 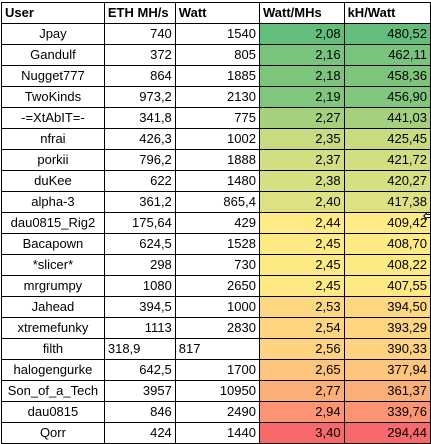 What do you see at coordinates (139, 433) in the screenshot?
I see `eth-cell: 424` at bounding box center [139, 433].